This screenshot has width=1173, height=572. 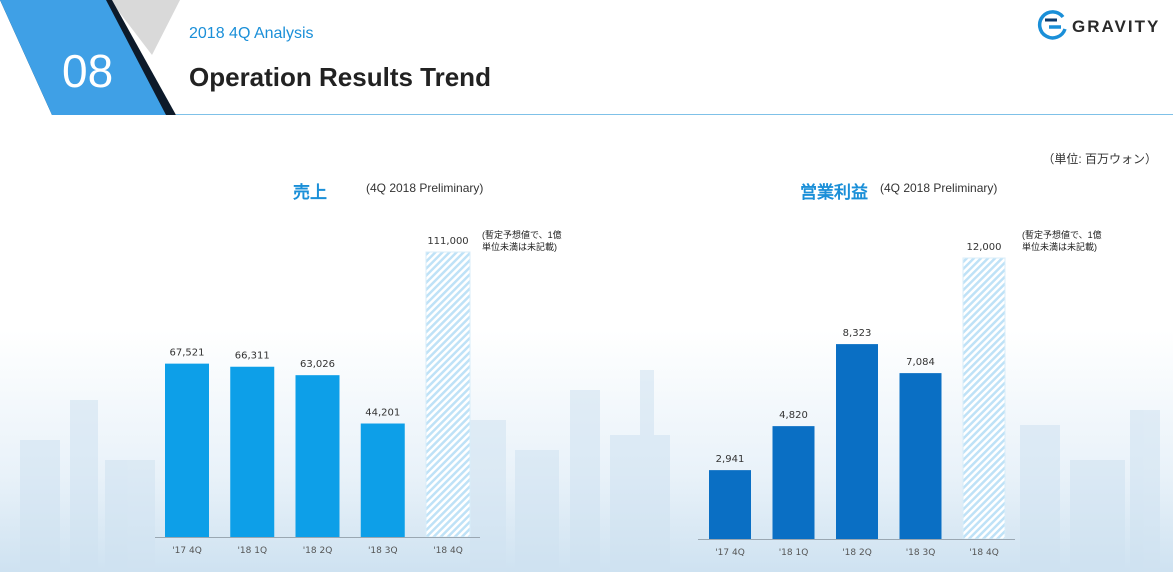 I want to click on logo-text: GRAVITY, so click(x=1116, y=26).